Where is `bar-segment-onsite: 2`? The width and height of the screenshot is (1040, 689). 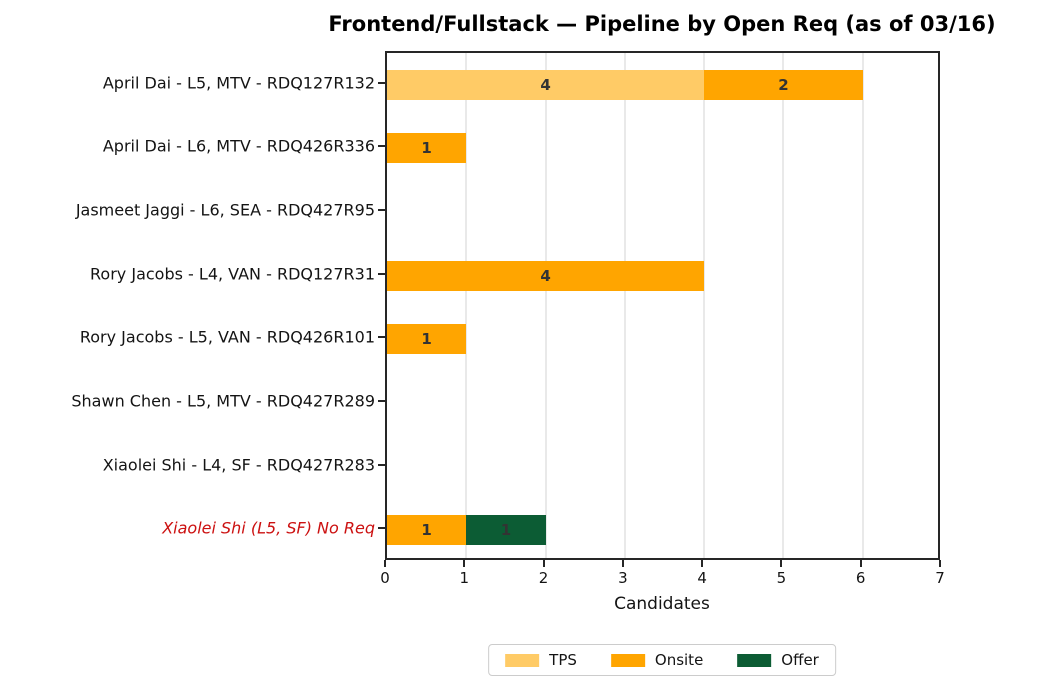
bar-segment-onsite: 2 is located at coordinates (783, 84).